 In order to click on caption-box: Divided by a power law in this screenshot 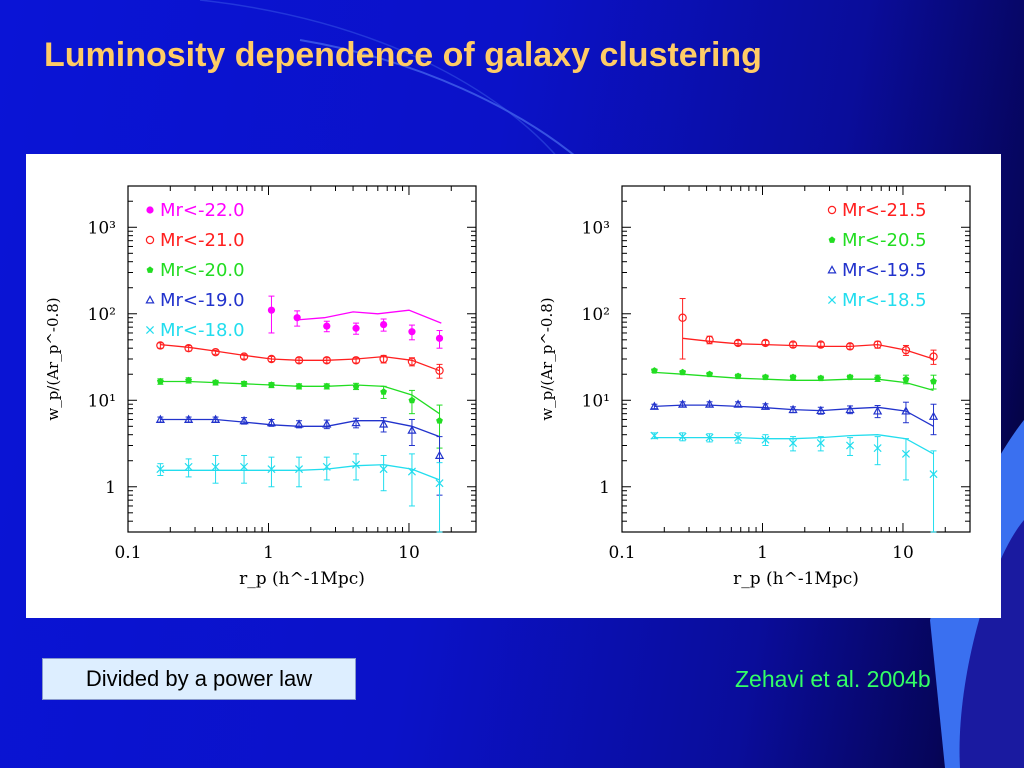, I will do `click(199, 679)`.